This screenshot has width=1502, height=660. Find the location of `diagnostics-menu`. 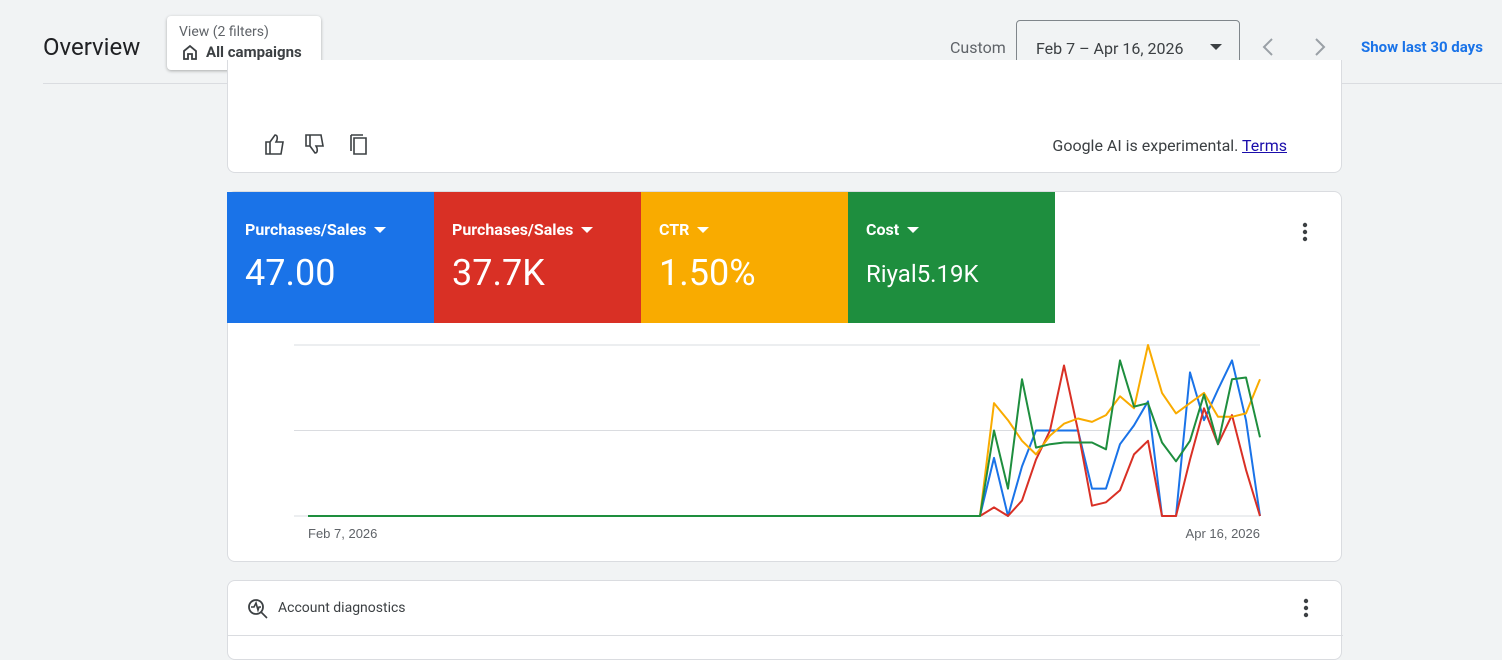

diagnostics-menu is located at coordinates (1306, 609).